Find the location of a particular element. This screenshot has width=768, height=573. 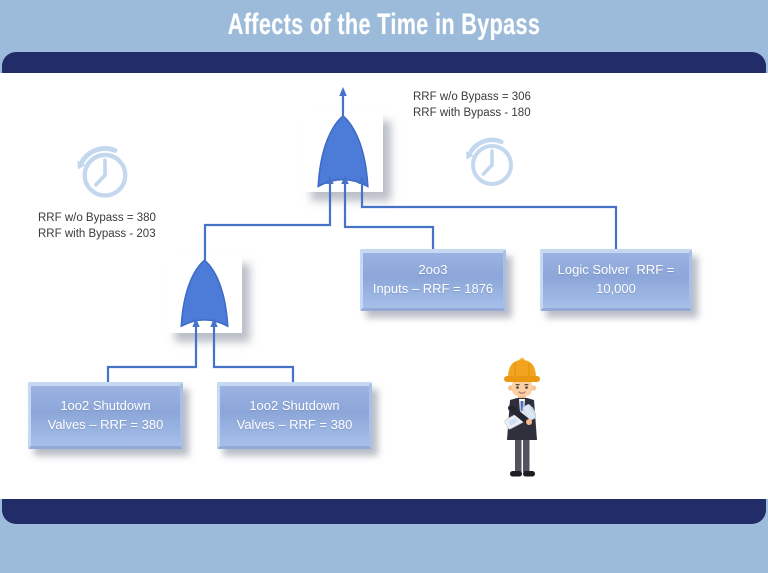

annotation-line: RRF w/o Bypass = 380 is located at coordinates (97, 218).